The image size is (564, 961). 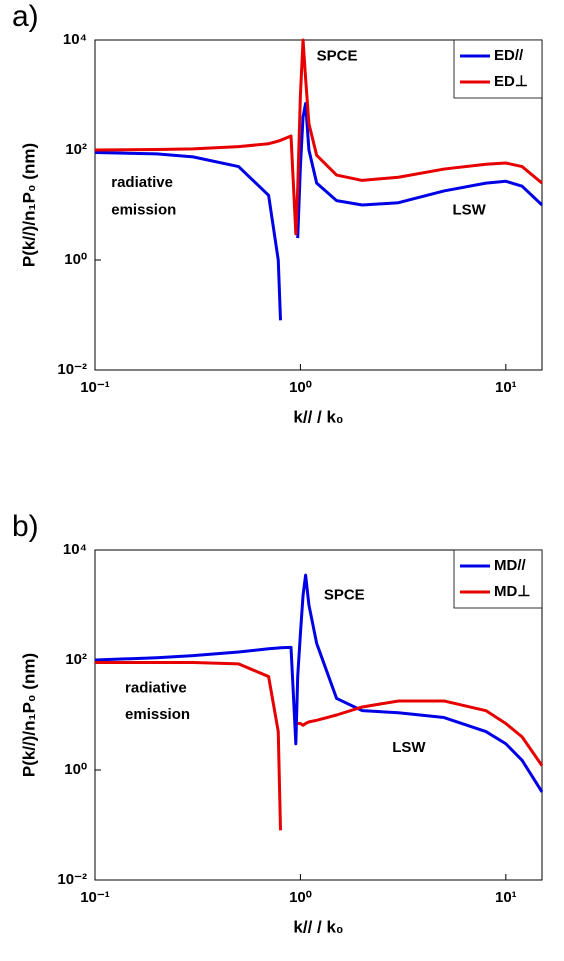 I want to click on legend-label: ED//, so click(x=509, y=55).